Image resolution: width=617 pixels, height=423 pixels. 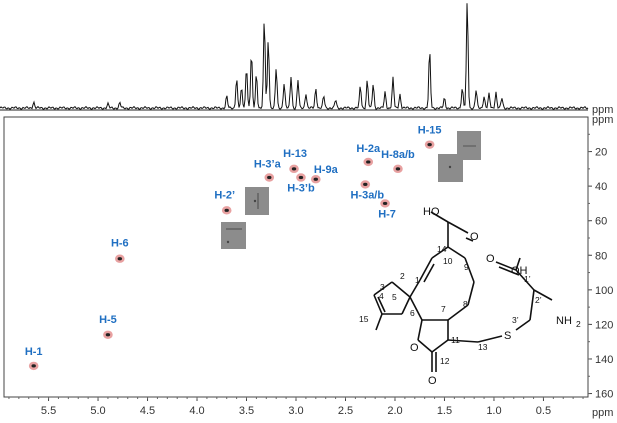 What do you see at coordinates (445, 361) in the screenshot?
I see `svg-text: 12` at bounding box center [445, 361].